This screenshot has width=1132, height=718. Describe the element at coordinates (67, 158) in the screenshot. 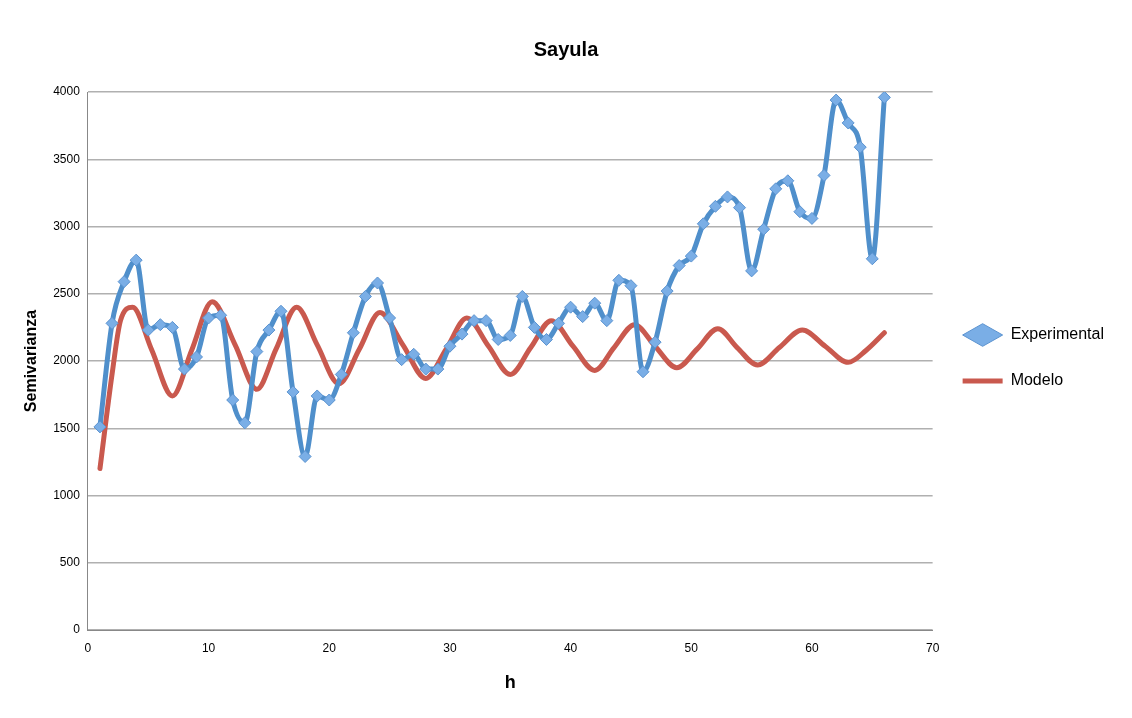

I see `y-tick-label: 3500` at that location.